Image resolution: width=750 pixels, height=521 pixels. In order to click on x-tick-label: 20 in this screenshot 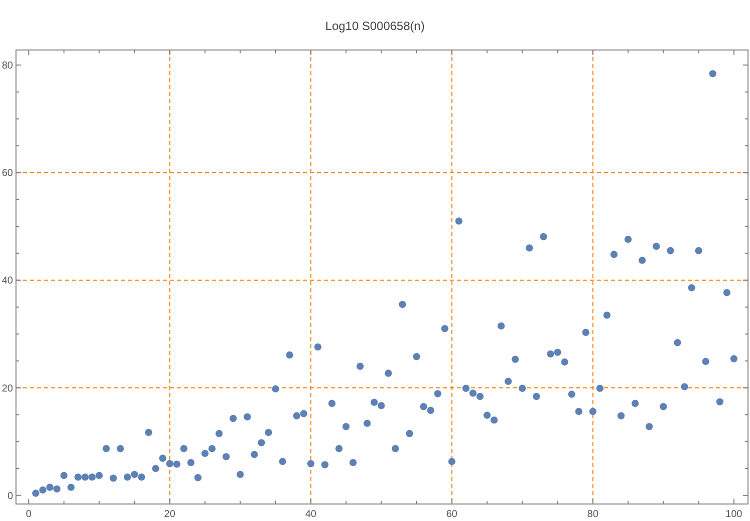, I will do `click(170, 514)`.